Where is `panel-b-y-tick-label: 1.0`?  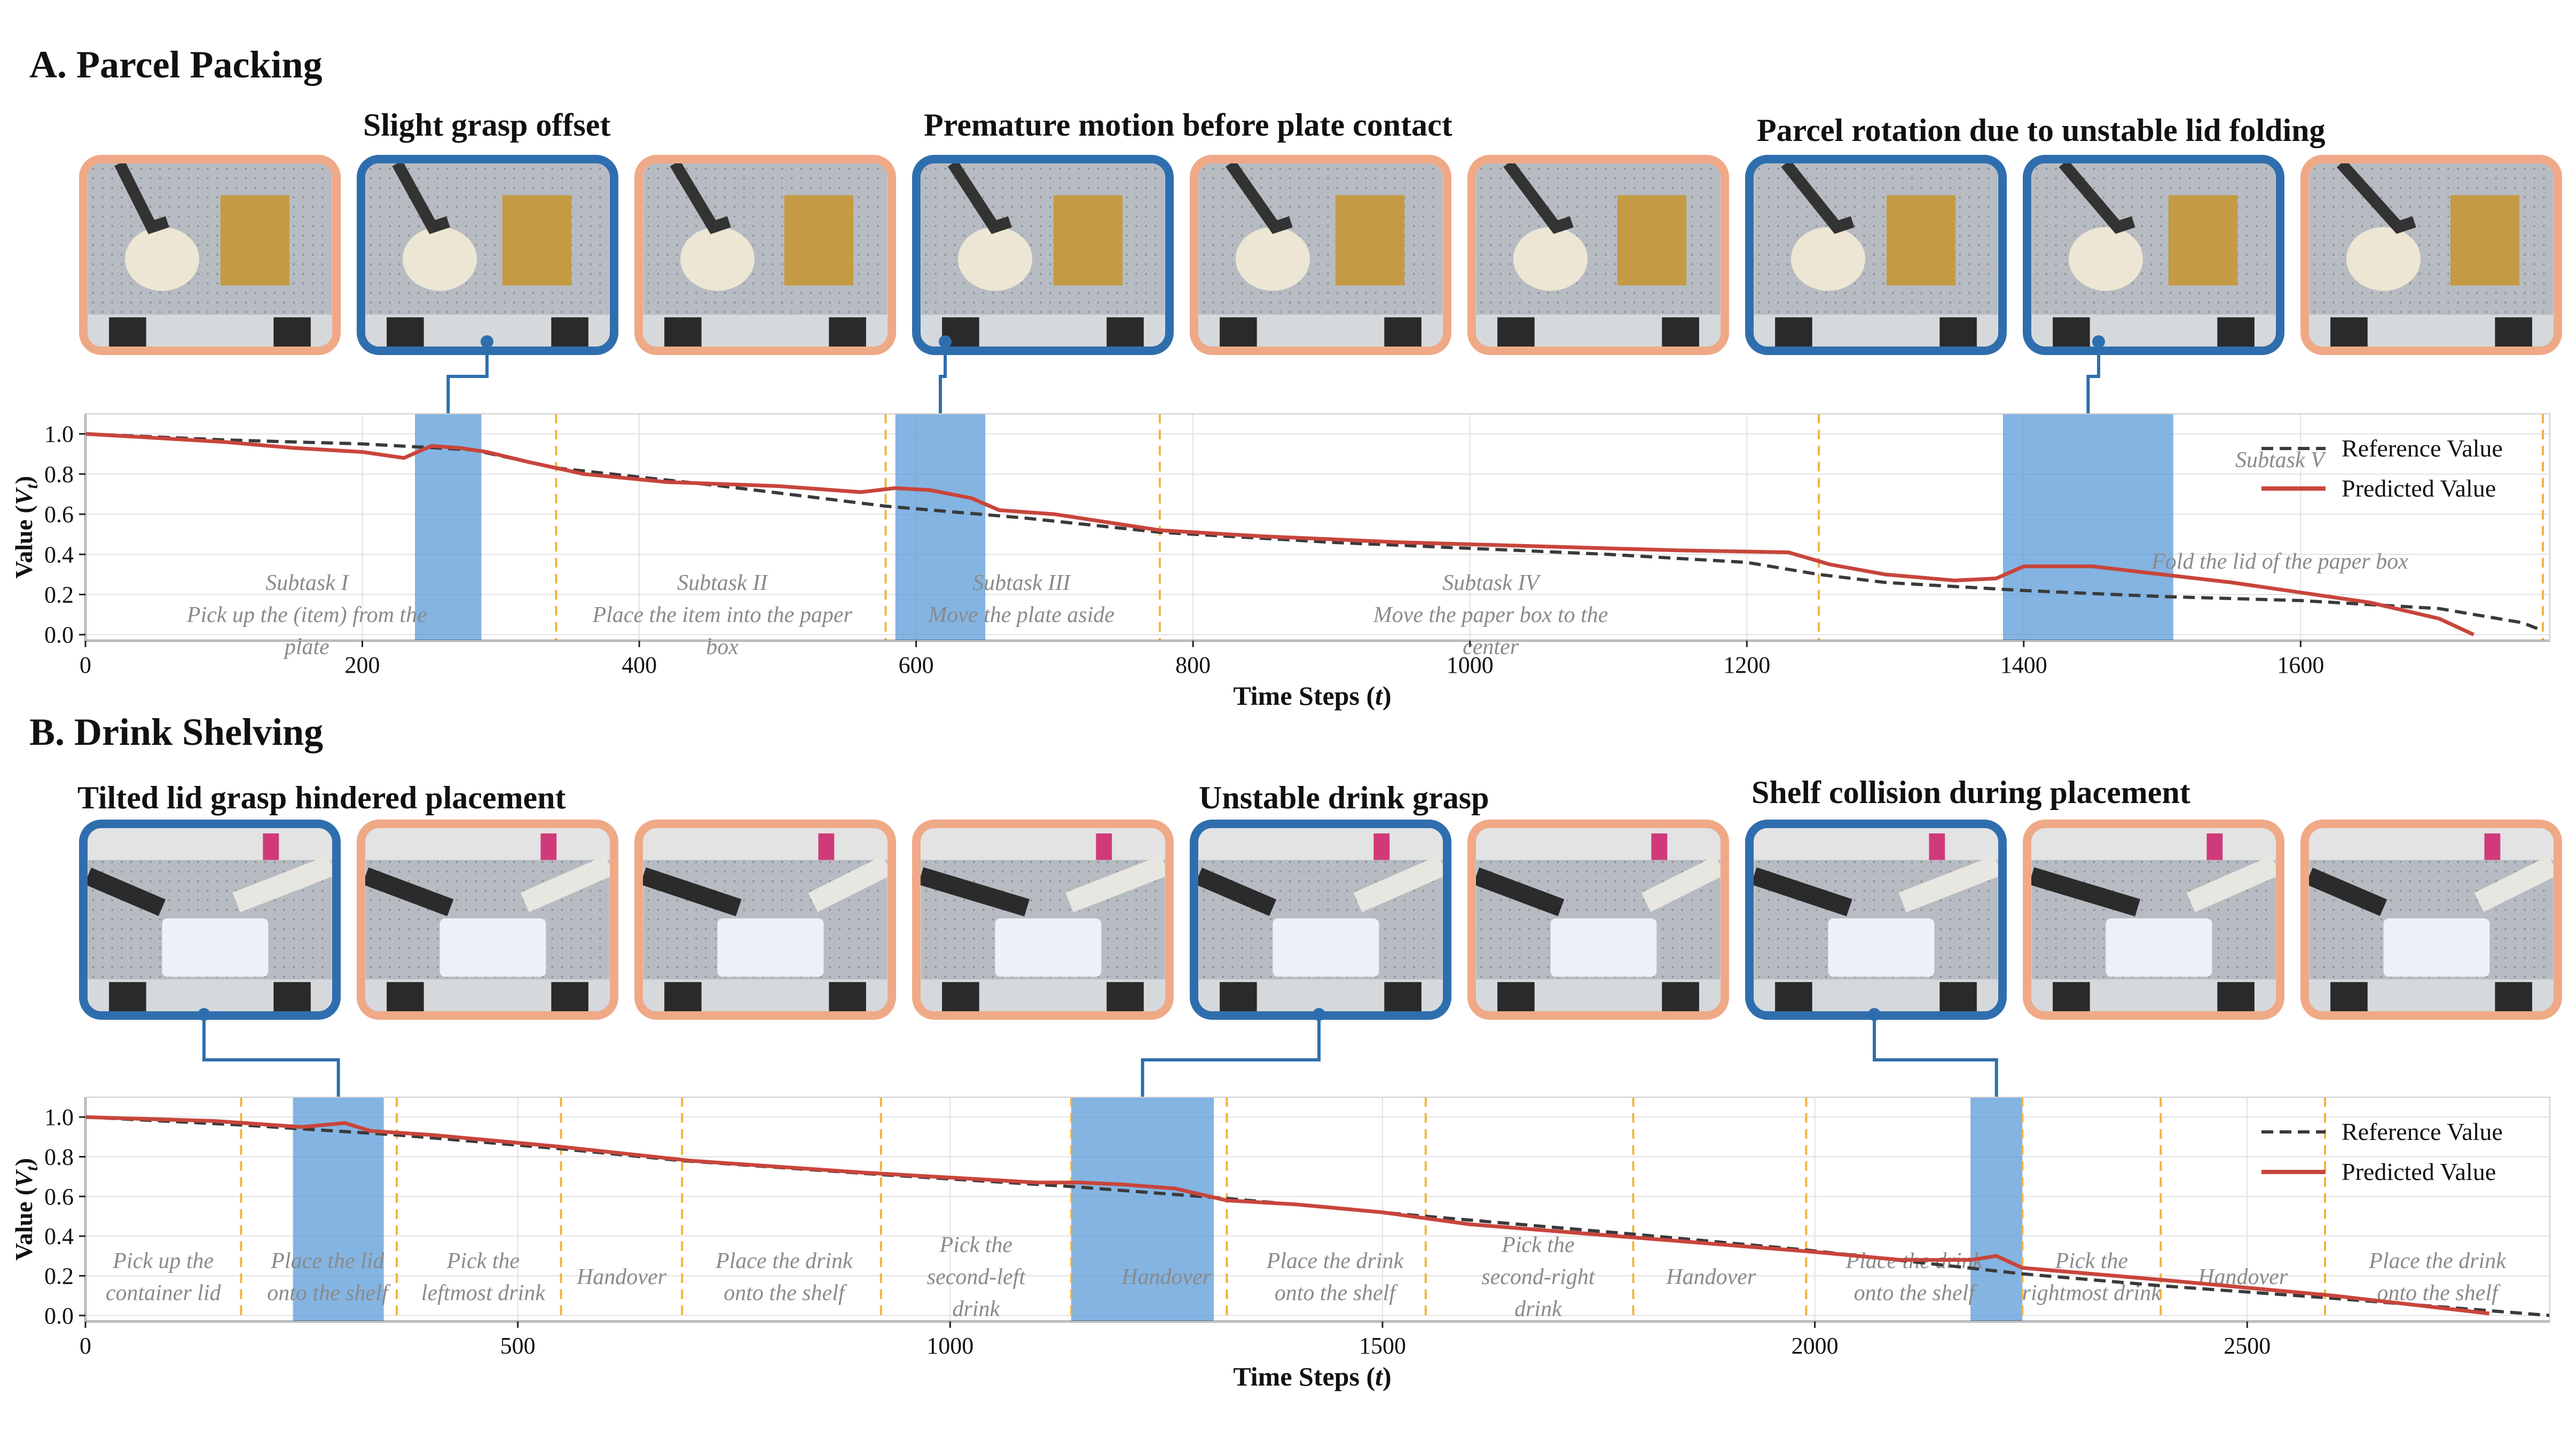 panel-b-y-tick-label: 1.0 is located at coordinates (59, 1117).